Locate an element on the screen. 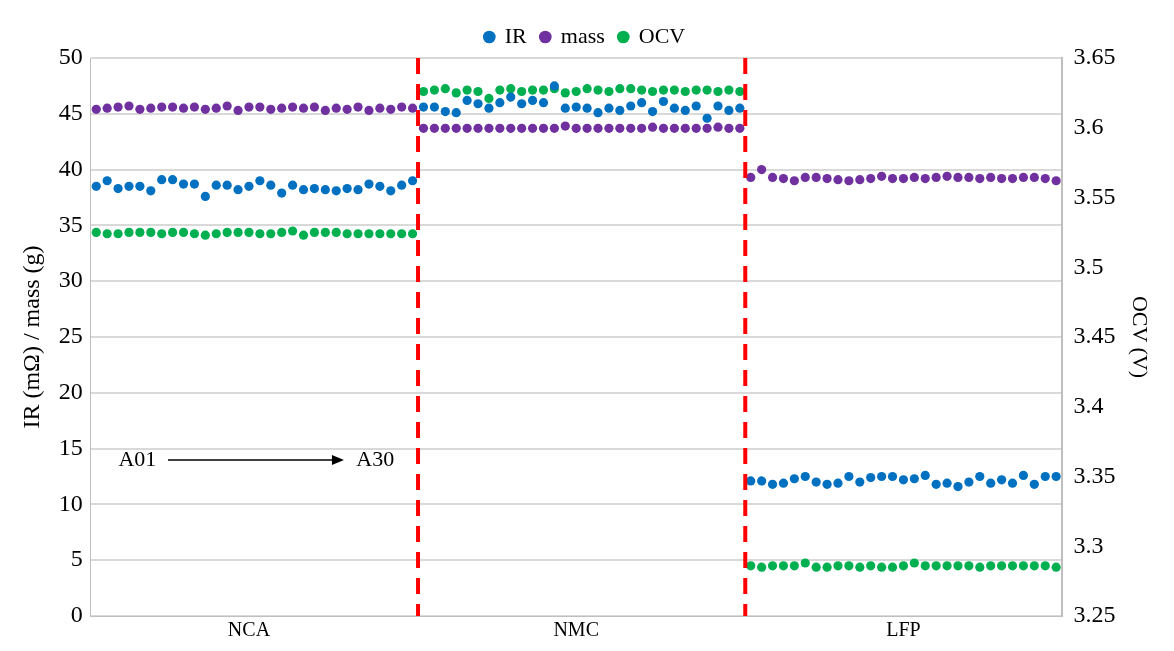 This screenshot has height=651, width=1174. y2-tick-label: 3.5 is located at coordinates (1088, 265).